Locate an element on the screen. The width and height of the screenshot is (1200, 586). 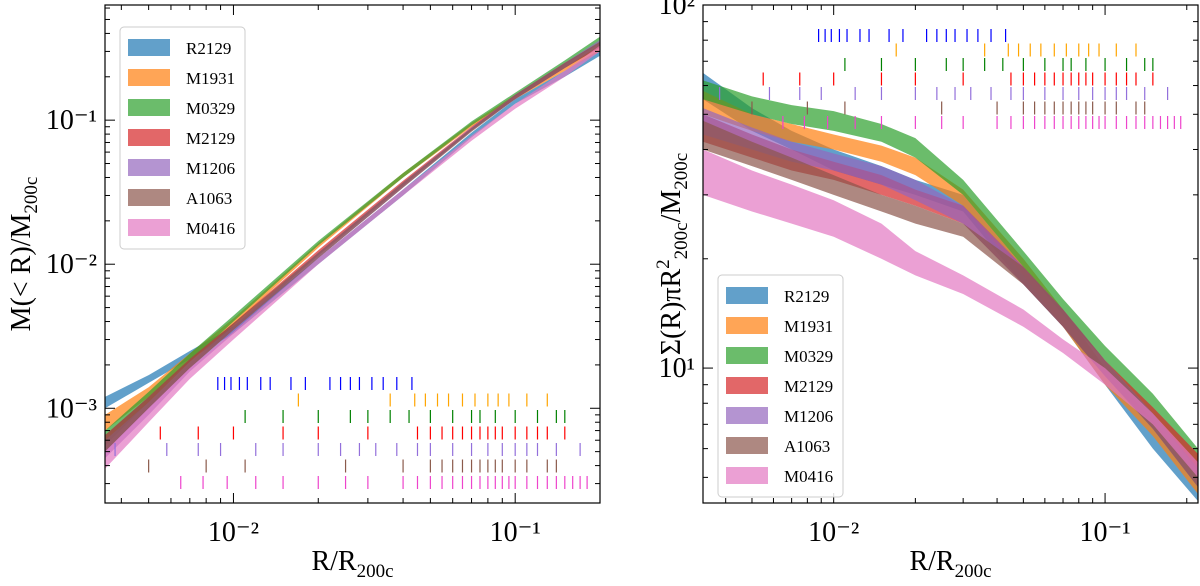
y-tick-label: 10⁻¹ is located at coordinates (71, 120).